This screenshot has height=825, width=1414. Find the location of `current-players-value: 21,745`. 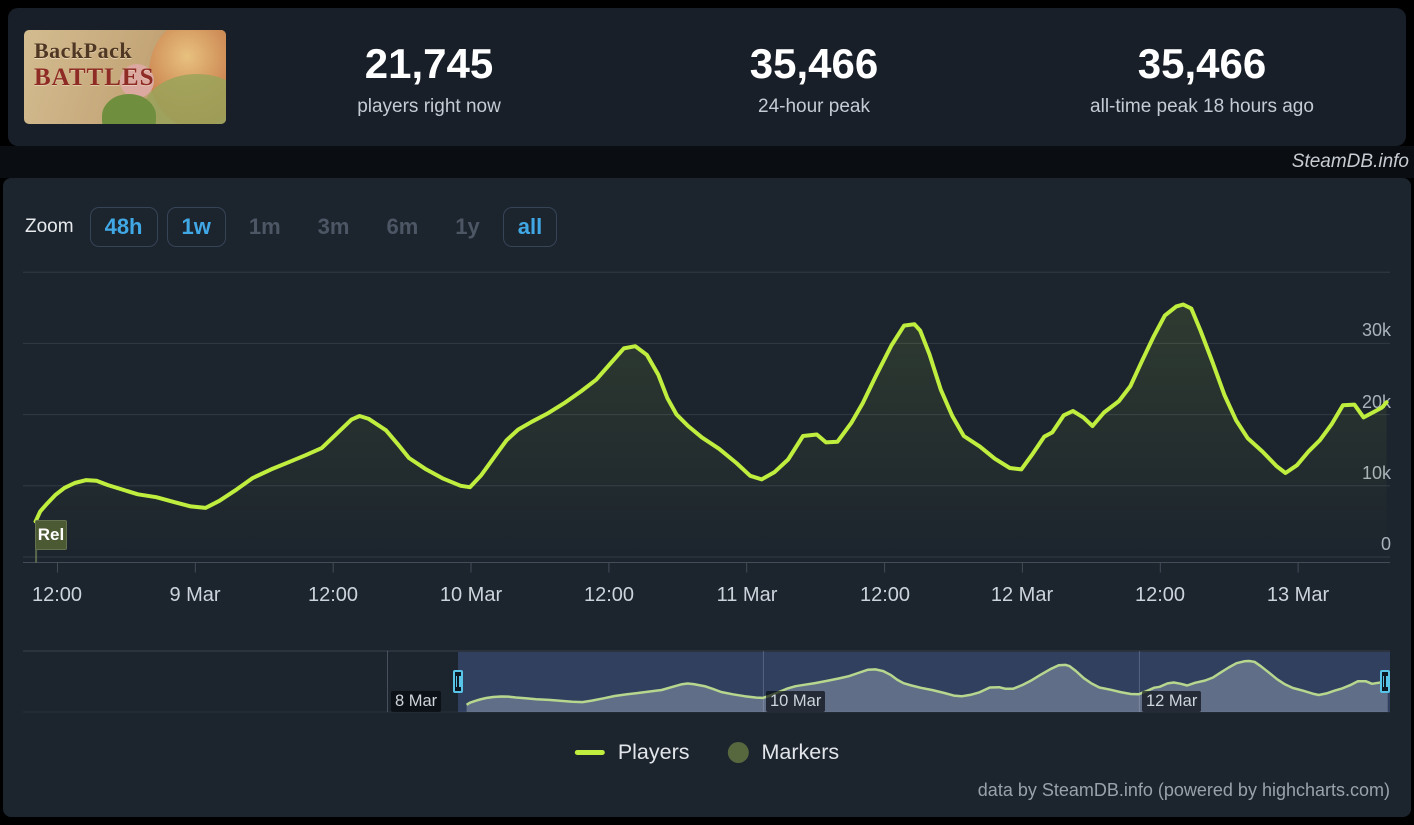

current-players-value: 21,745 is located at coordinates (429, 63).